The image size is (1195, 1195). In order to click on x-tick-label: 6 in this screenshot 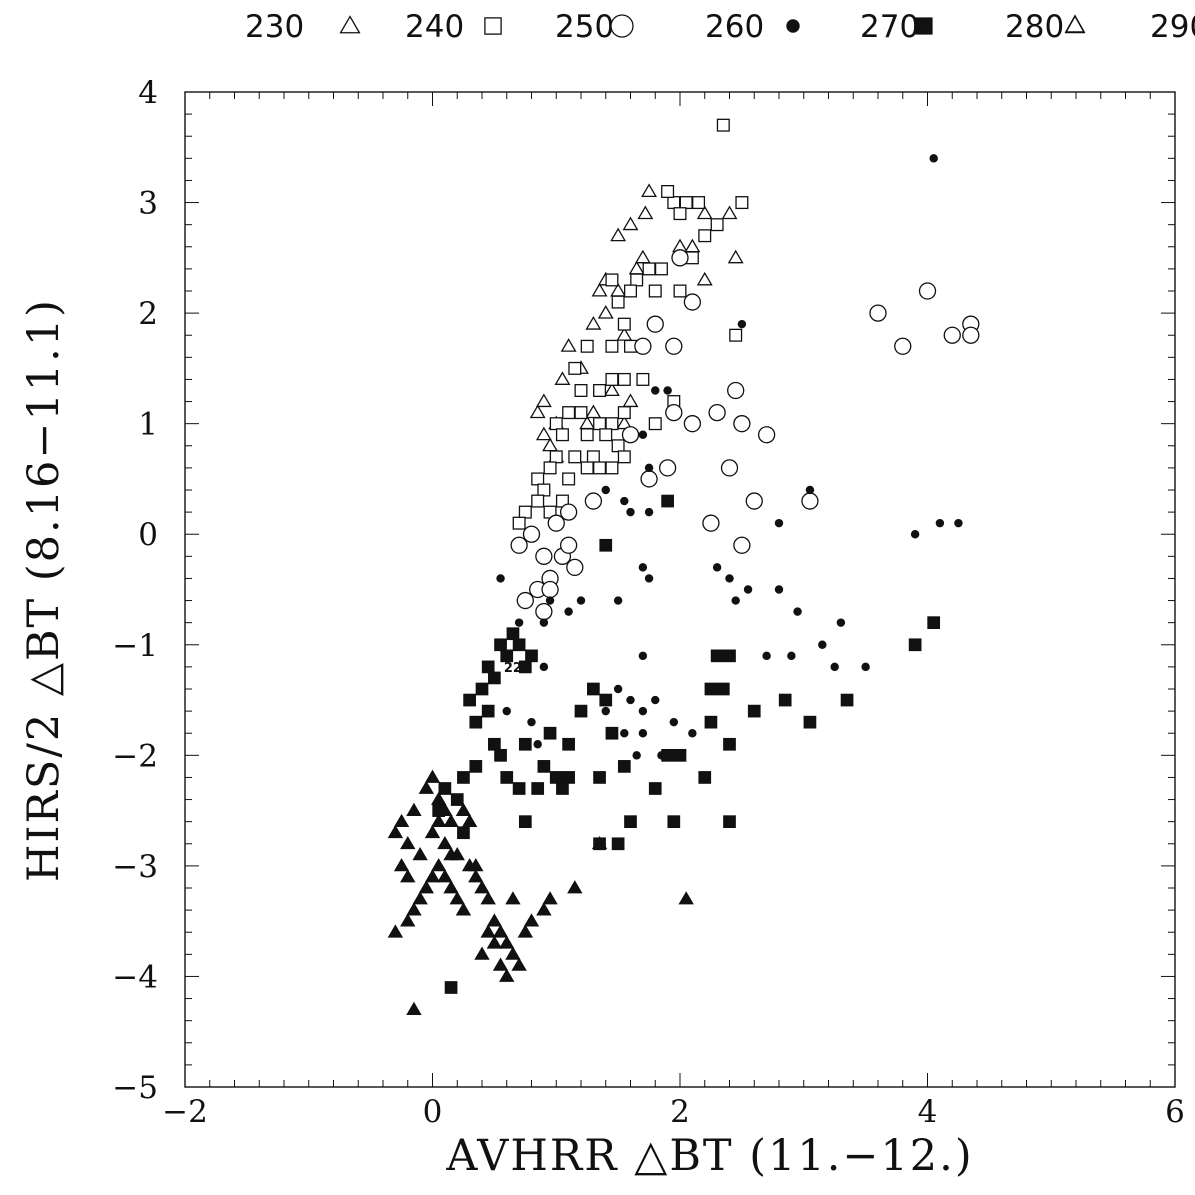, I will do `click(1175, 1112)`.